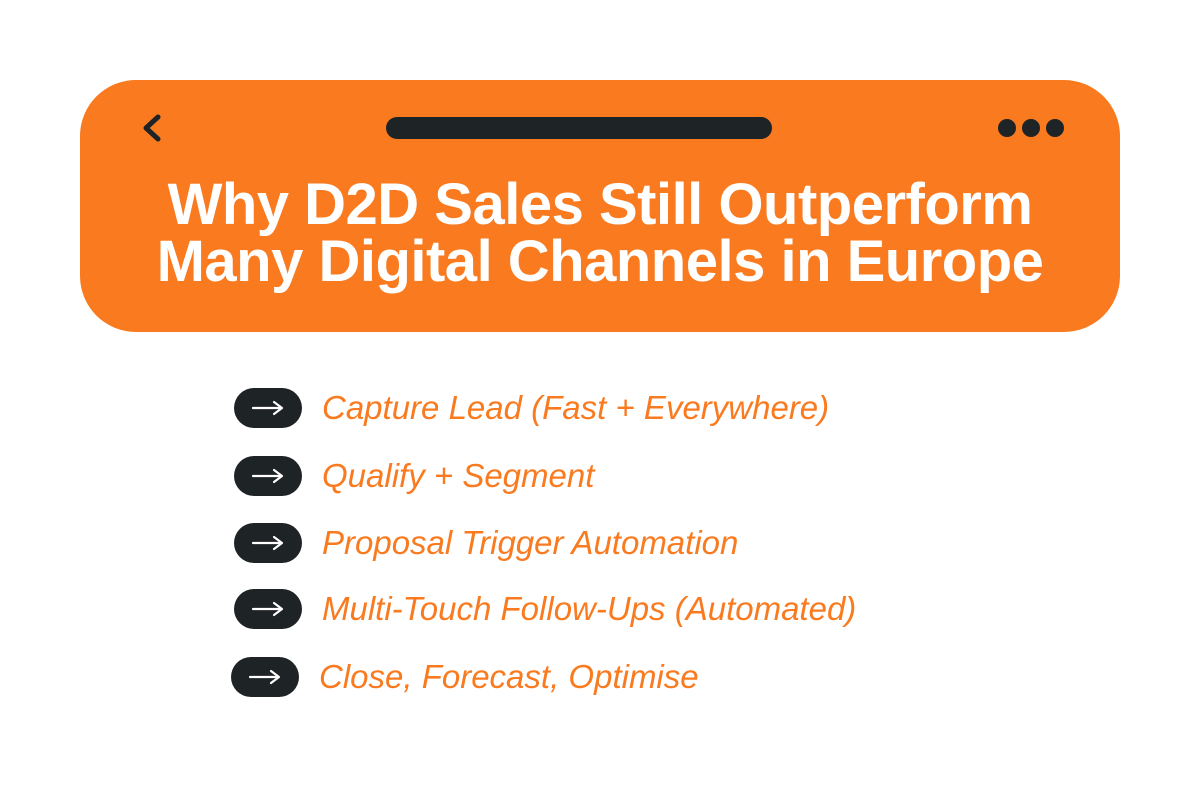  I want to click on step-item: Proposal Trigger Automation, so click(486, 543).